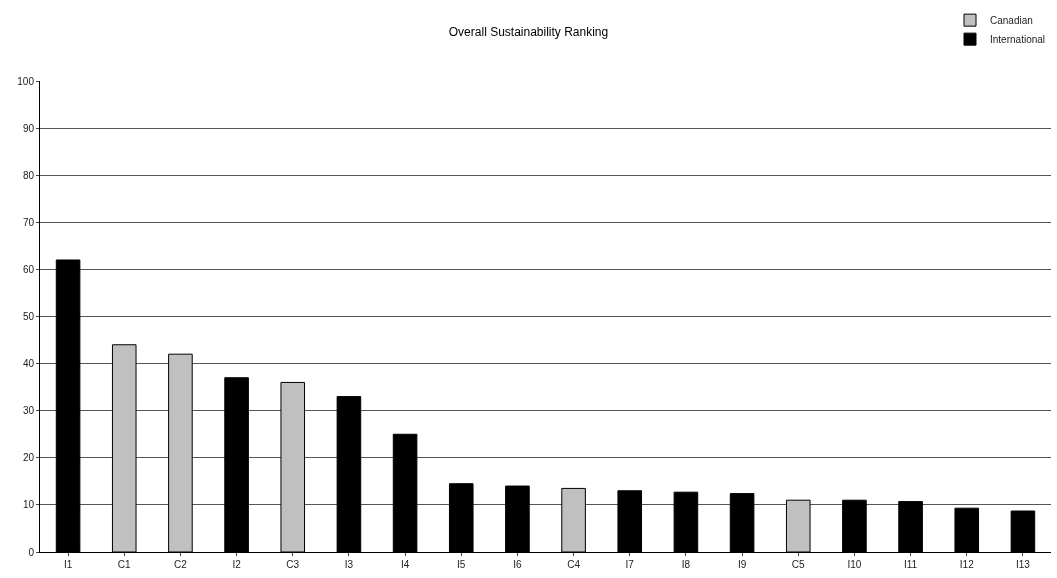 This screenshot has height=578, width=1057. Describe the element at coordinates (293, 564) in the screenshot. I see `x-tick-label: C3` at that location.